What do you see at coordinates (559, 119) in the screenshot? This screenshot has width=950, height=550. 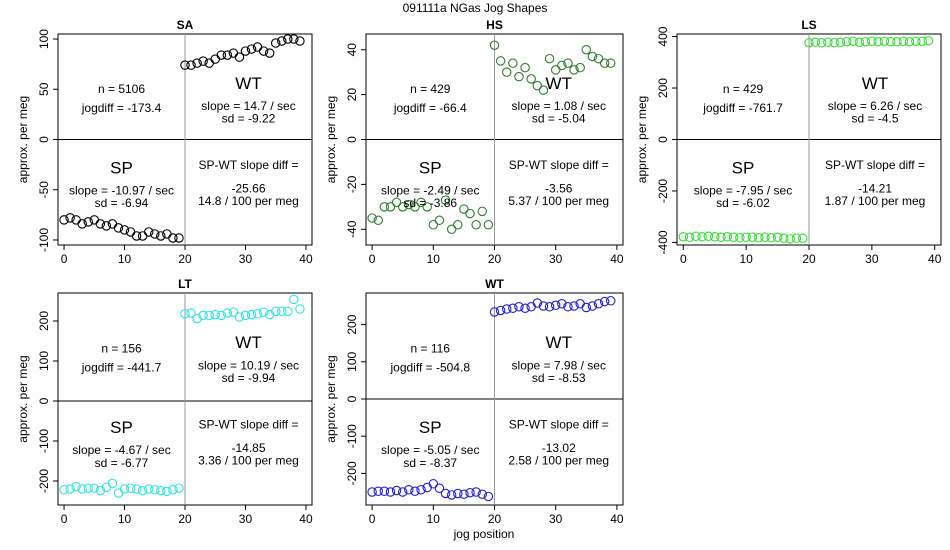 I see `annotation-wt-sd: sd = -5.04` at bounding box center [559, 119].